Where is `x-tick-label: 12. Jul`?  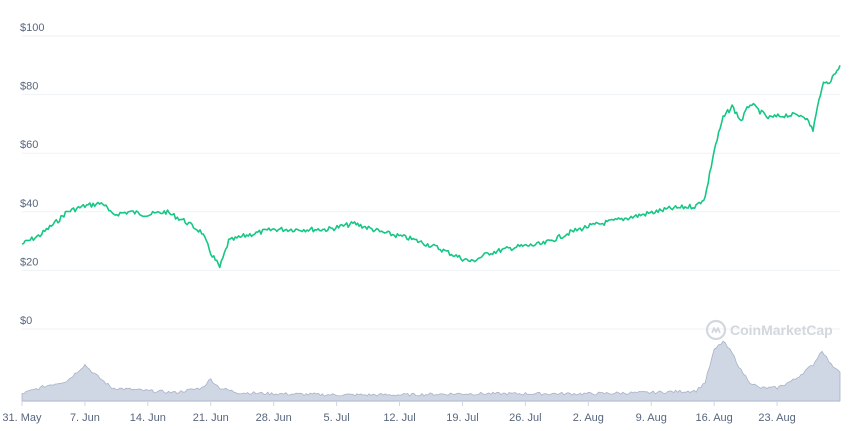
x-tick-label: 12. Jul is located at coordinates (399, 418).